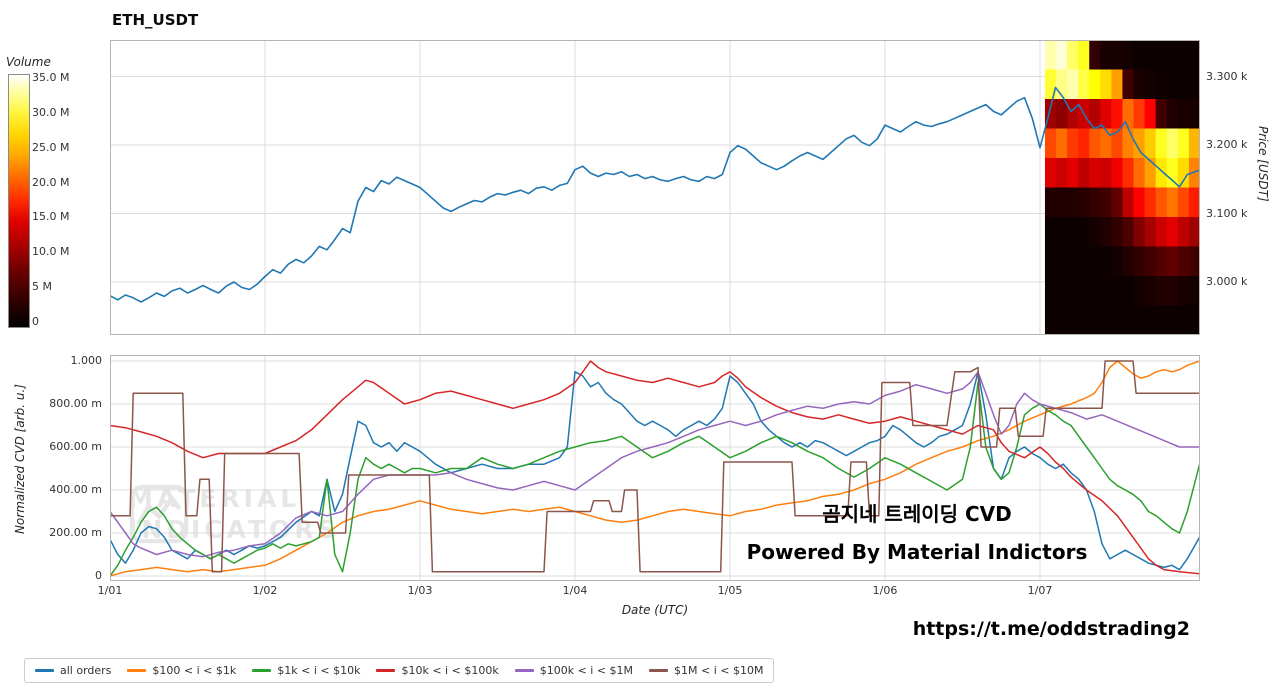 The width and height of the screenshot is (1280, 691). Describe the element at coordinates (1227, 76) in the screenshot. I see `price-axis-tick: 3.300 k` at that location.